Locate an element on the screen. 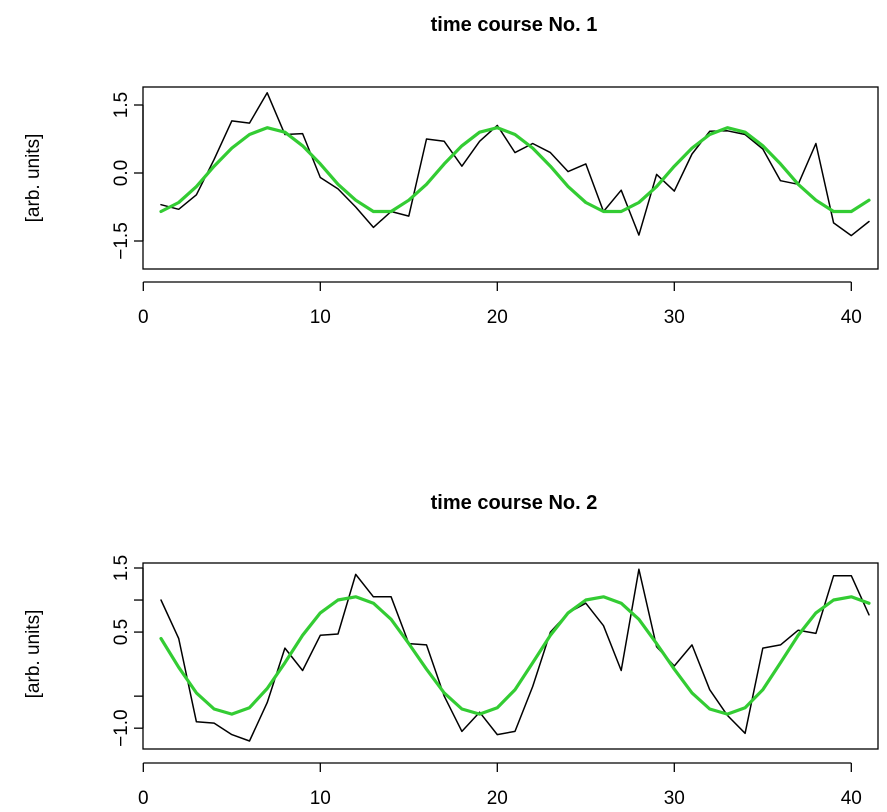  y-axis: −1.5 0.0 1.5 is located at coordinates (127, 176).